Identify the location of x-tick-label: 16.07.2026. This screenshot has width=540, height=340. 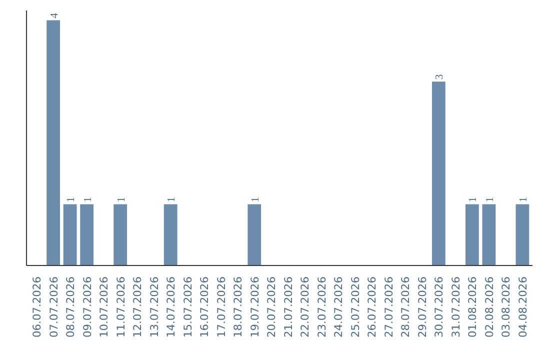
(205, 307).